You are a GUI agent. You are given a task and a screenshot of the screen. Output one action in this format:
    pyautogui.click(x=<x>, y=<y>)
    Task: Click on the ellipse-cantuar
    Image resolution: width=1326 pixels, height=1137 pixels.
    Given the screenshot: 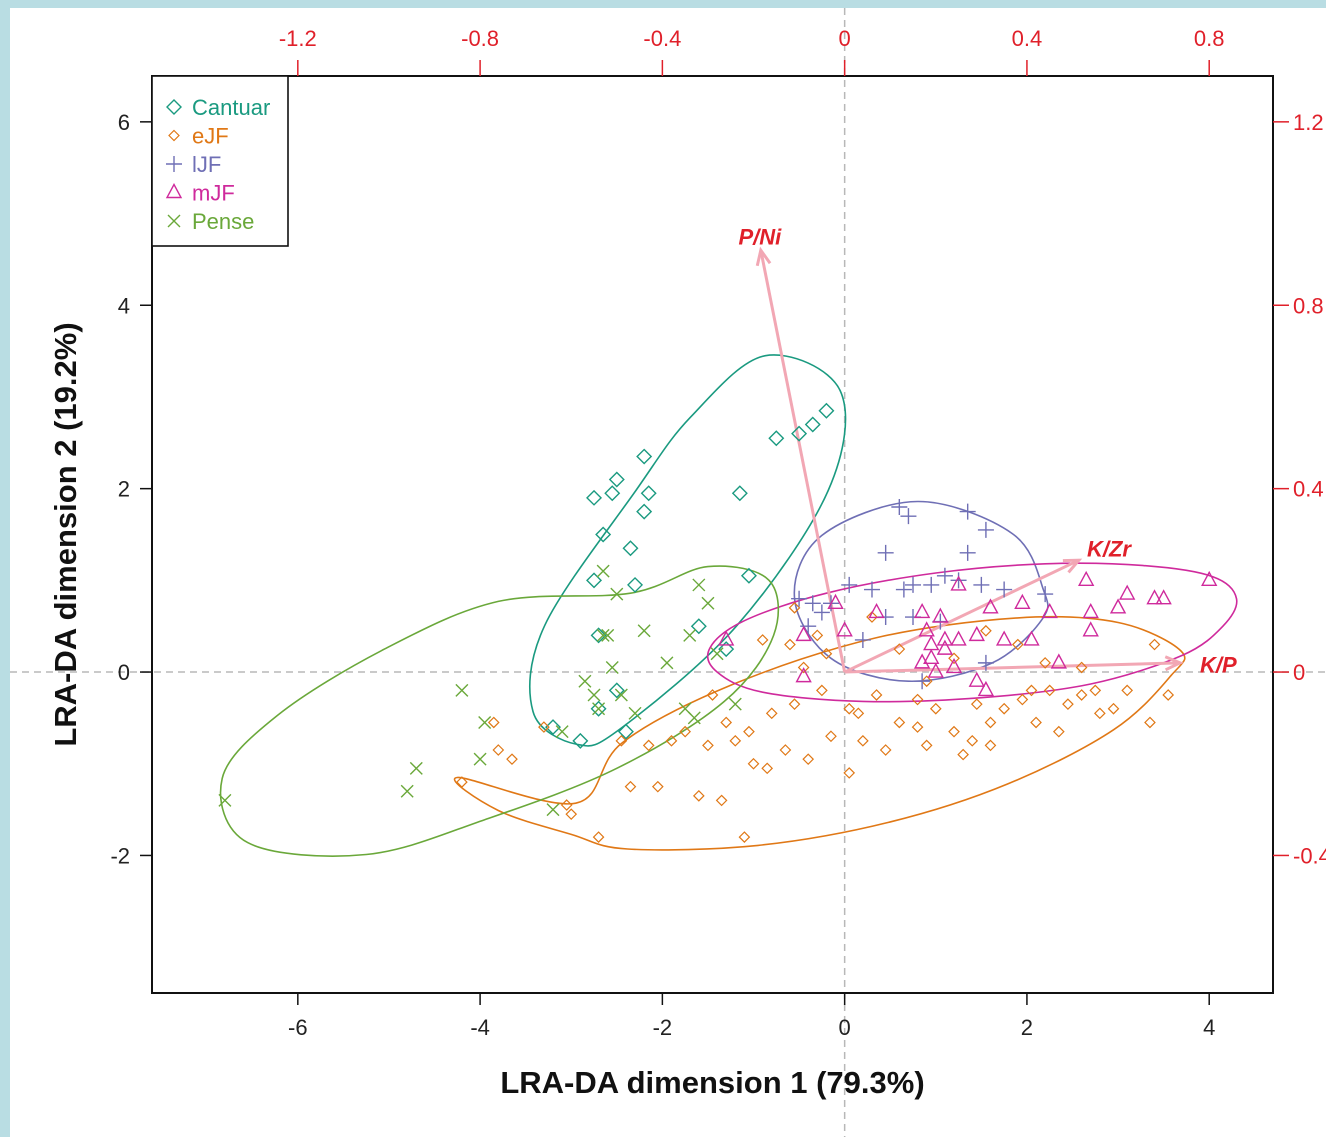 What is the action you would take?
    pyautogui.click(x=688, y=550)
    